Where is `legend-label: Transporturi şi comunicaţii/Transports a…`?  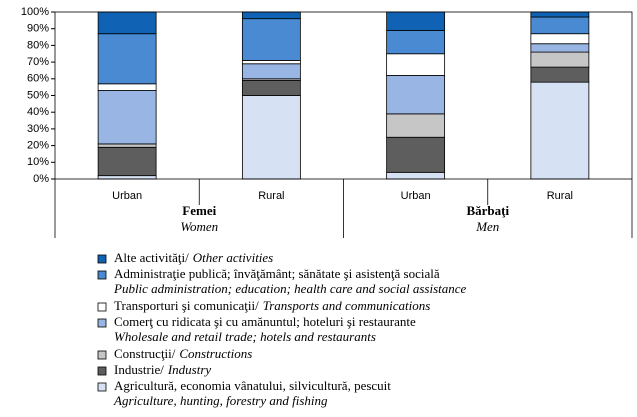
legend-label: Transporturi şi comunicaţii/Transports a… is located at coordinates (272, 305).